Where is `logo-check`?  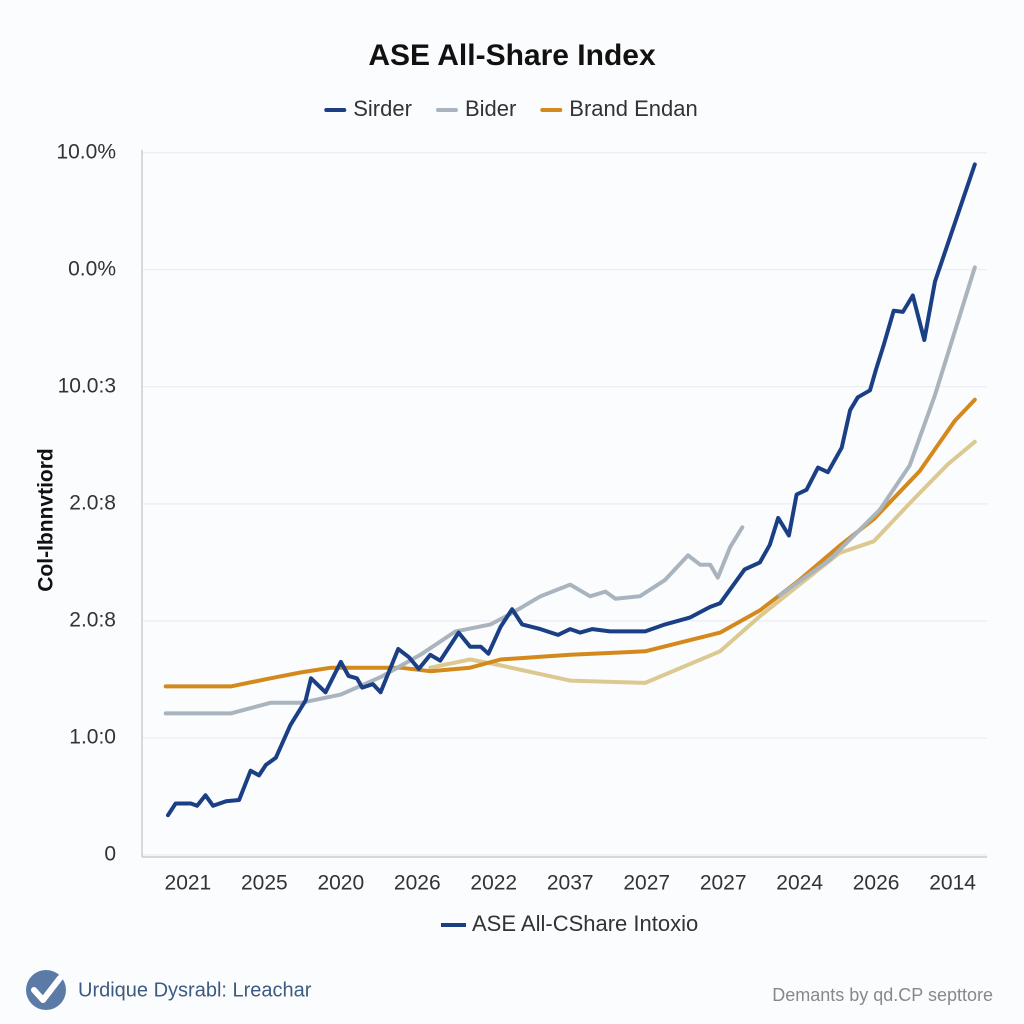 logo-check is located at coordinates (47, 989).